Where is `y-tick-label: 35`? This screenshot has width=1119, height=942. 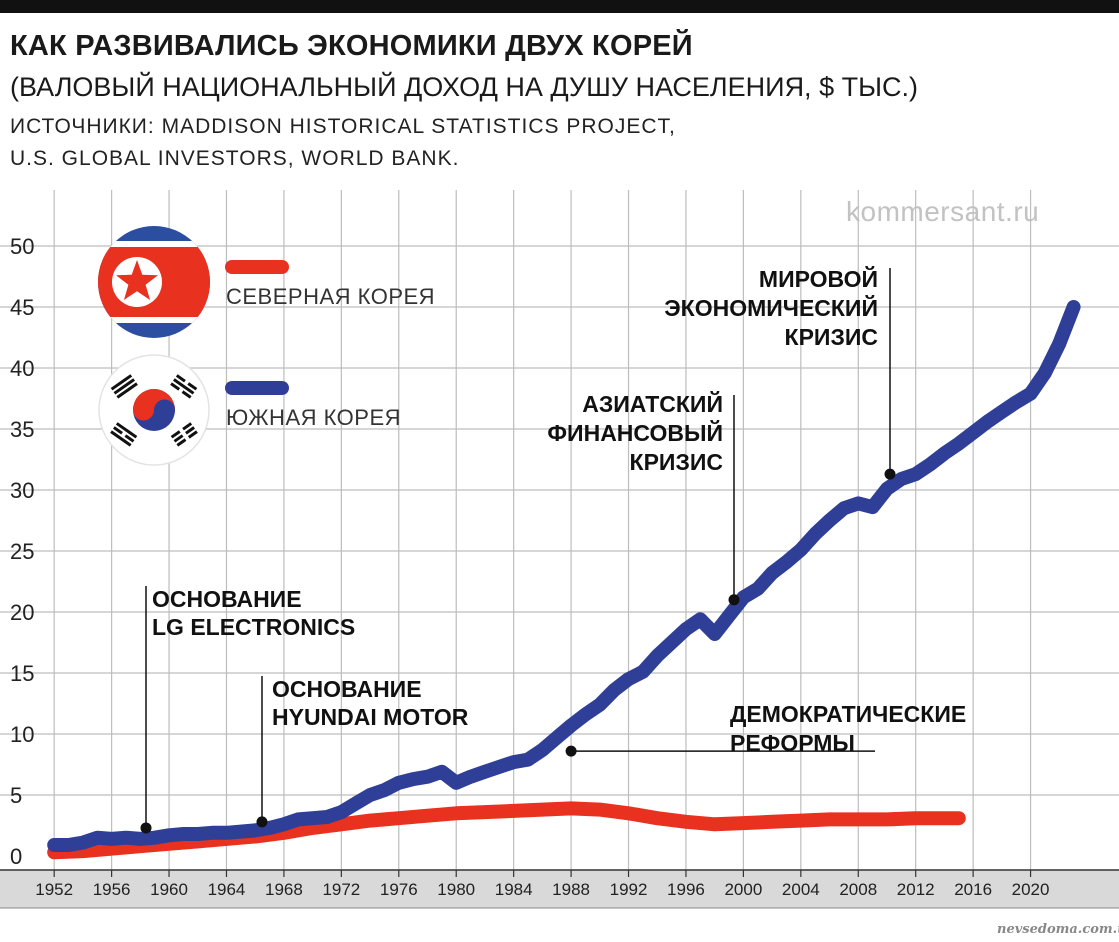 y-tick-label: 35 is located at coordinates (22, 429).